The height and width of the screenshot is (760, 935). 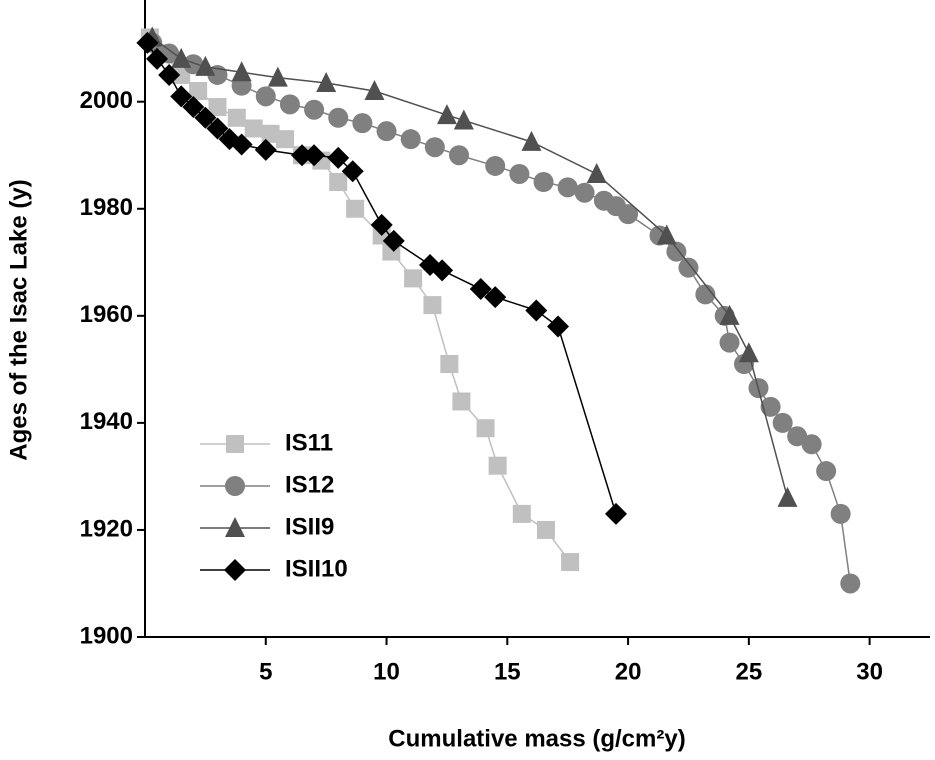 What do you see at coordinates (106, 314) in the screenshot?
I see `y-tick-label: 1960` at bounding box center [106, 314].